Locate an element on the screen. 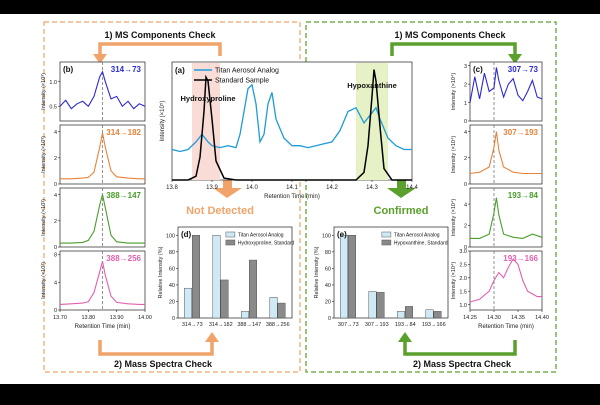 This screenshot has height=405, width=600. xtick-label-c-0: 14.25 is located at coordinates (470, 318).